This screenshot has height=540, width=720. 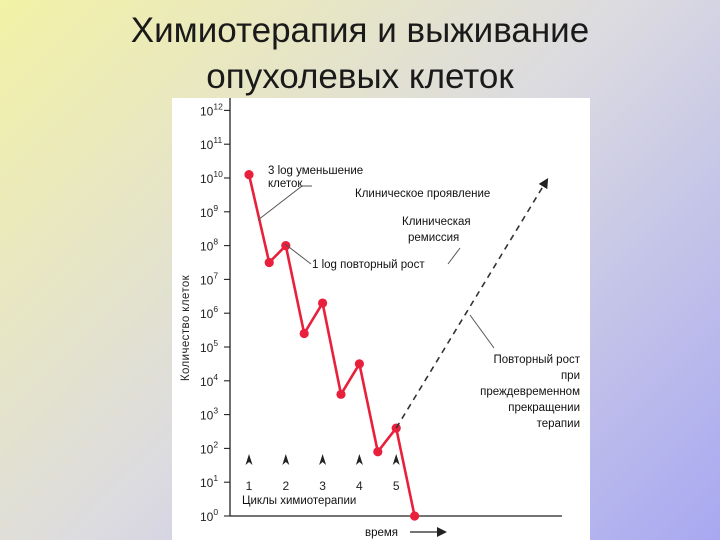 What do you see at coordinates (322, 473) in the screenshot?
I see `cycle-markers: 1 2 3 4 5` at bounding box center [322, 473].